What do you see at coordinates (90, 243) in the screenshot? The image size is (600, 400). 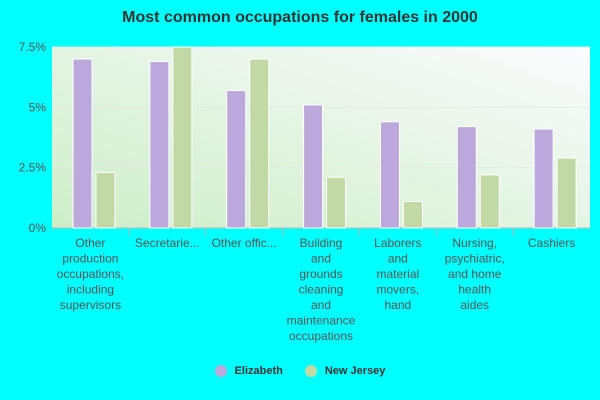 I see `x-category-line: Other` at bounding box center [90, 243].